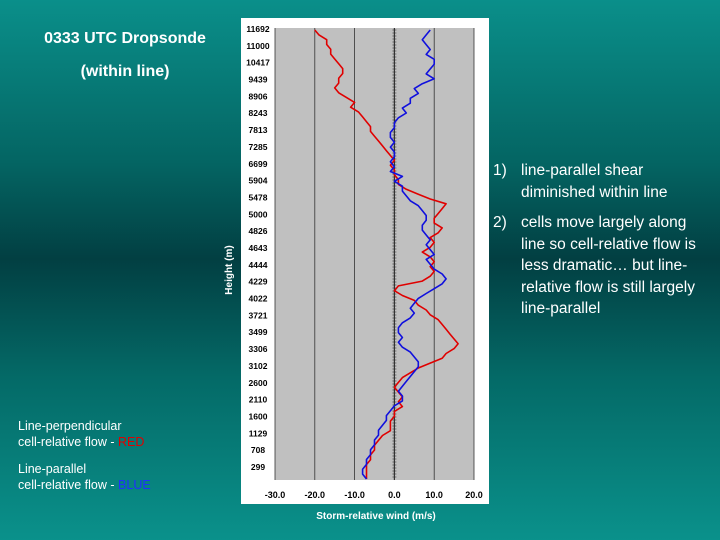  What do you see at coordinates (258, 96) in the screenshot?
I see `y-tick-label: 8906` at bounding box center [258, 96].